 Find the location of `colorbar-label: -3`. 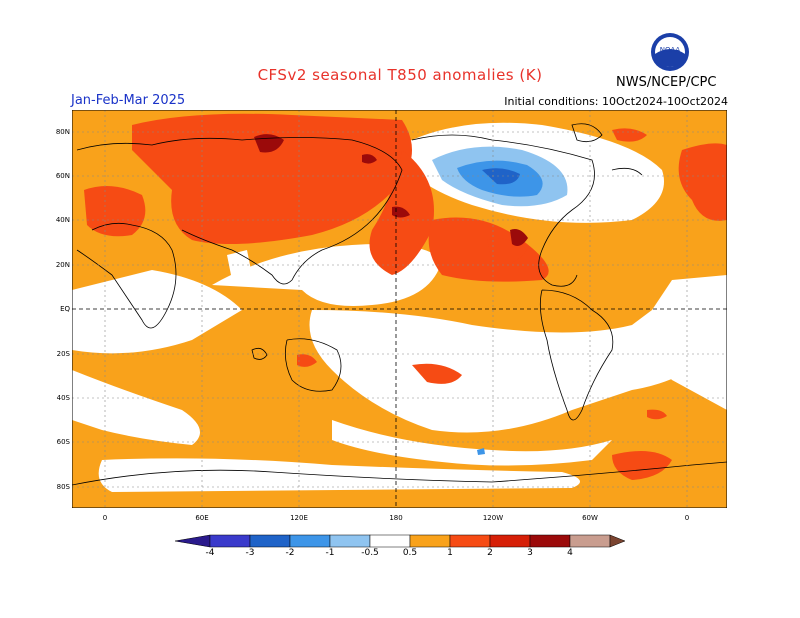

colorbar-label: -3 is located at coordinates (250, 553).